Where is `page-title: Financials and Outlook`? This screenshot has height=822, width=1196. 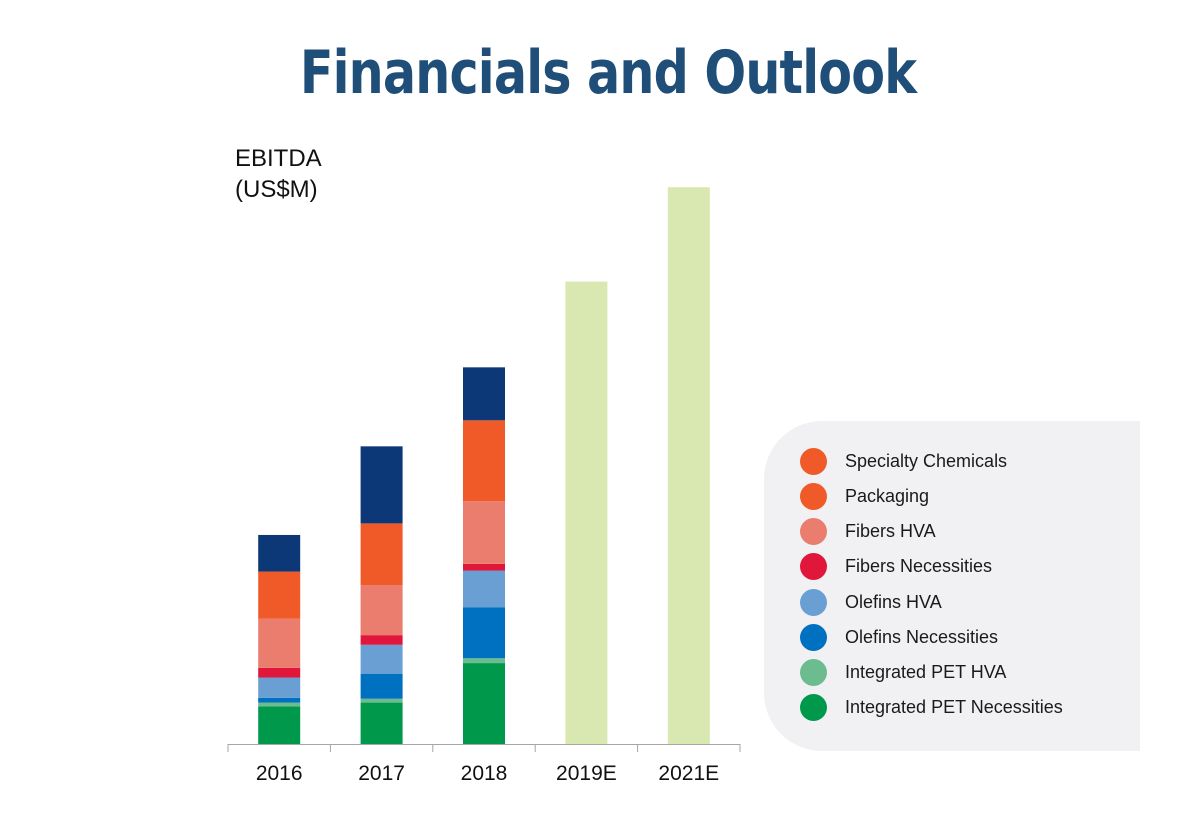 page-title: Financials and Outlook is located at coordinates (608, 73).